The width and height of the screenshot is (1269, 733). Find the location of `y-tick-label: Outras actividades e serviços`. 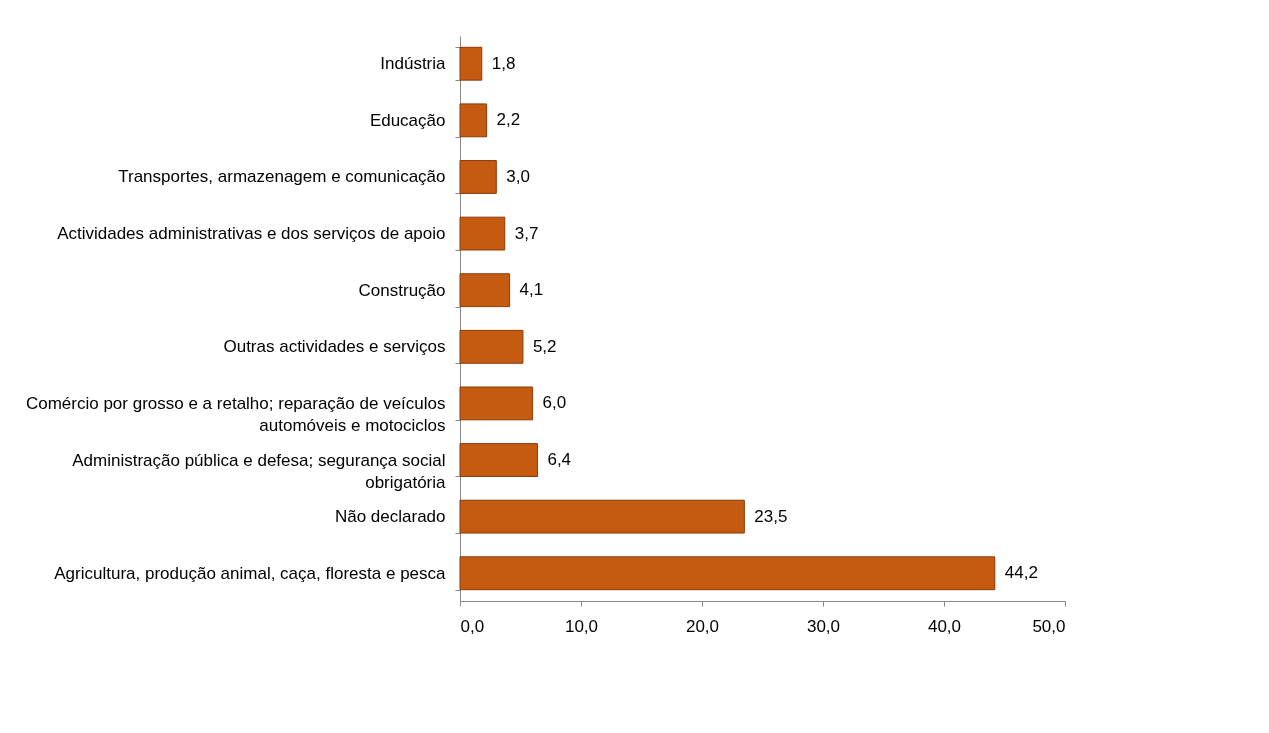

y-tick-label: Outras actividades e serviços is located at coordinates (334, 347).